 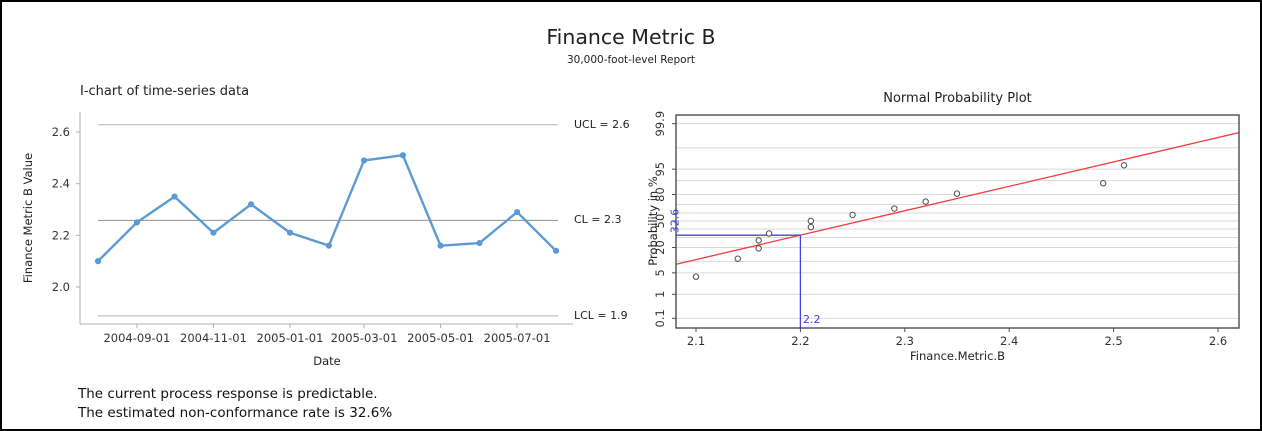 What do you see at coordinates (660, 318) in the screenshot?
I see `npp-y-tick-label: 0.1` at bounding box center [660, 318].